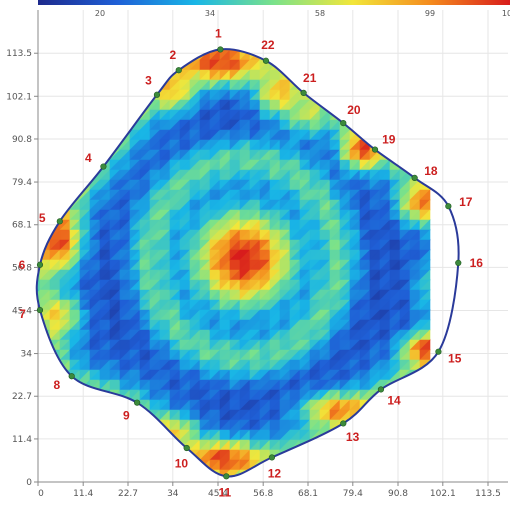 This screenshot has width=510, height=511. I want to click on boundary-point-label: 1, so click(218, 34).